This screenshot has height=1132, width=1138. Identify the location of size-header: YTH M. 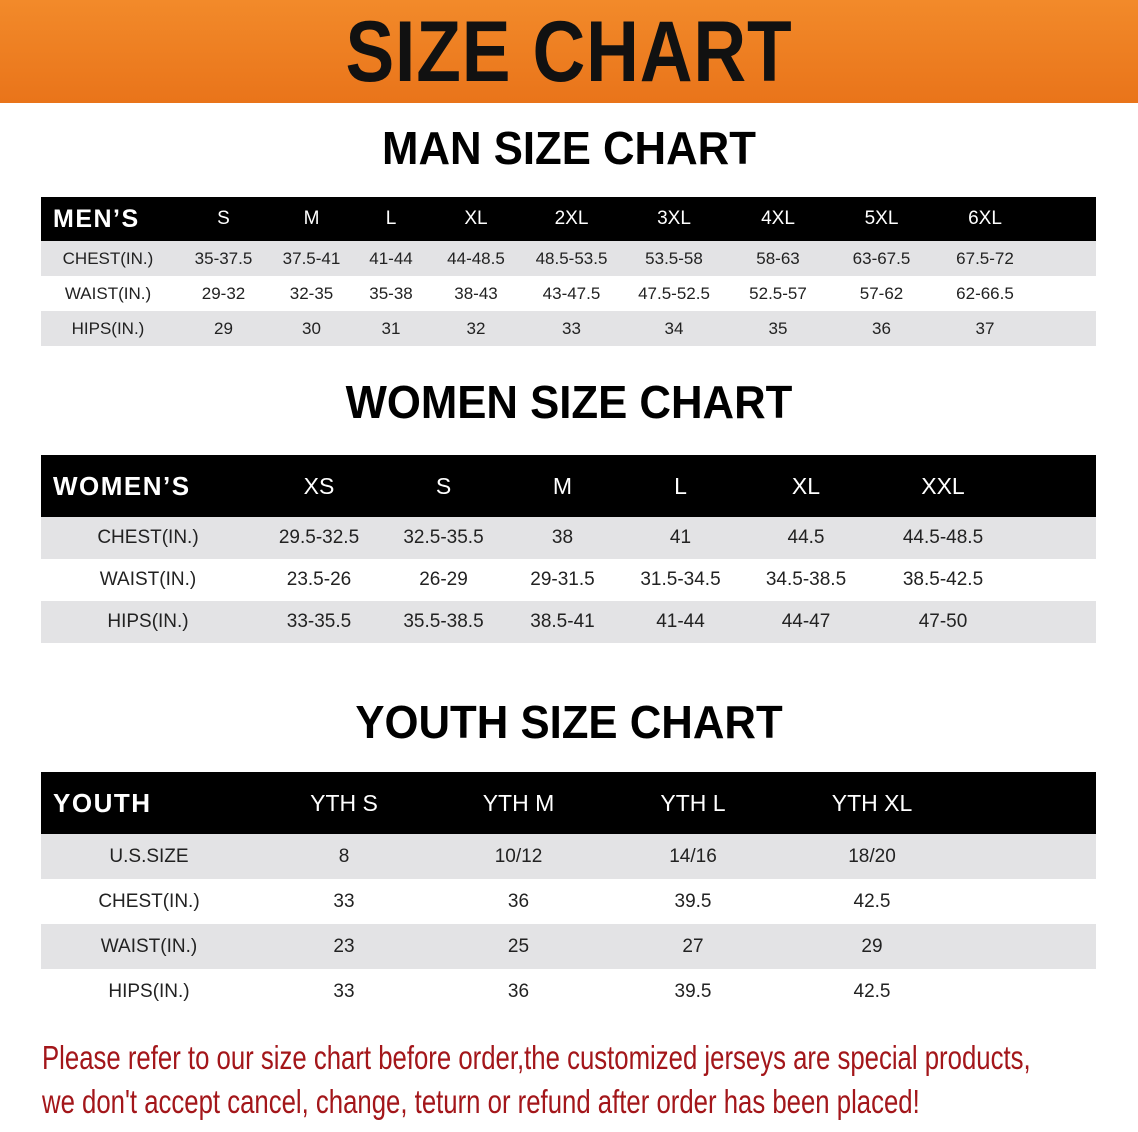
(518, 803).